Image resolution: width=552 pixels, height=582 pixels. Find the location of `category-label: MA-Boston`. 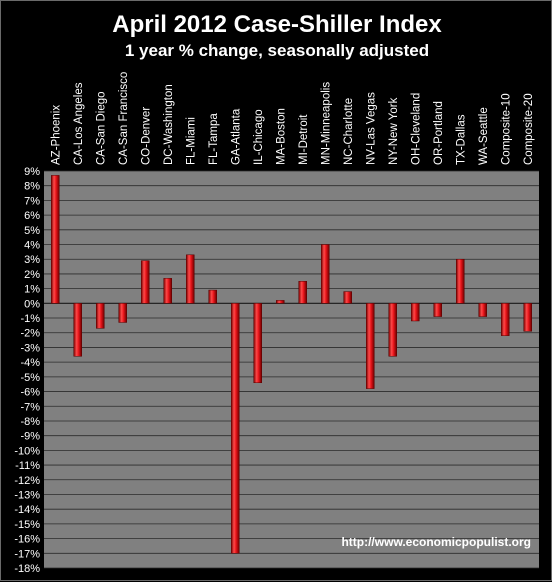

category-label: MA-Boston is located at coordinates (281, 136).